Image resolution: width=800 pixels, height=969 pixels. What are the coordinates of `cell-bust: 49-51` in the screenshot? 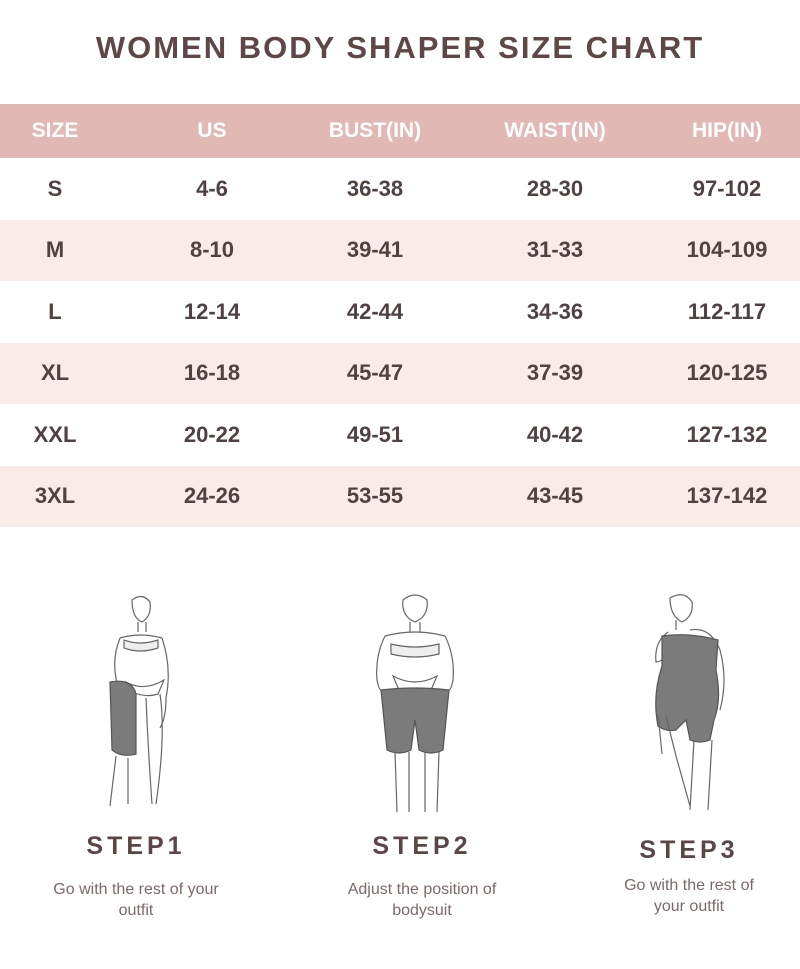 It's located at (375, 434).